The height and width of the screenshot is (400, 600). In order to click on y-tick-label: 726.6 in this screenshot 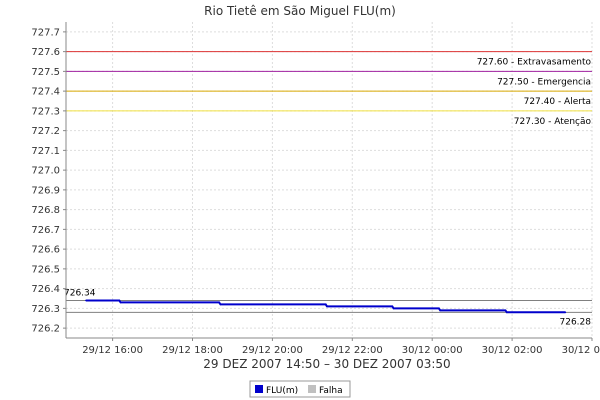, I will do `click(45, 250)`.